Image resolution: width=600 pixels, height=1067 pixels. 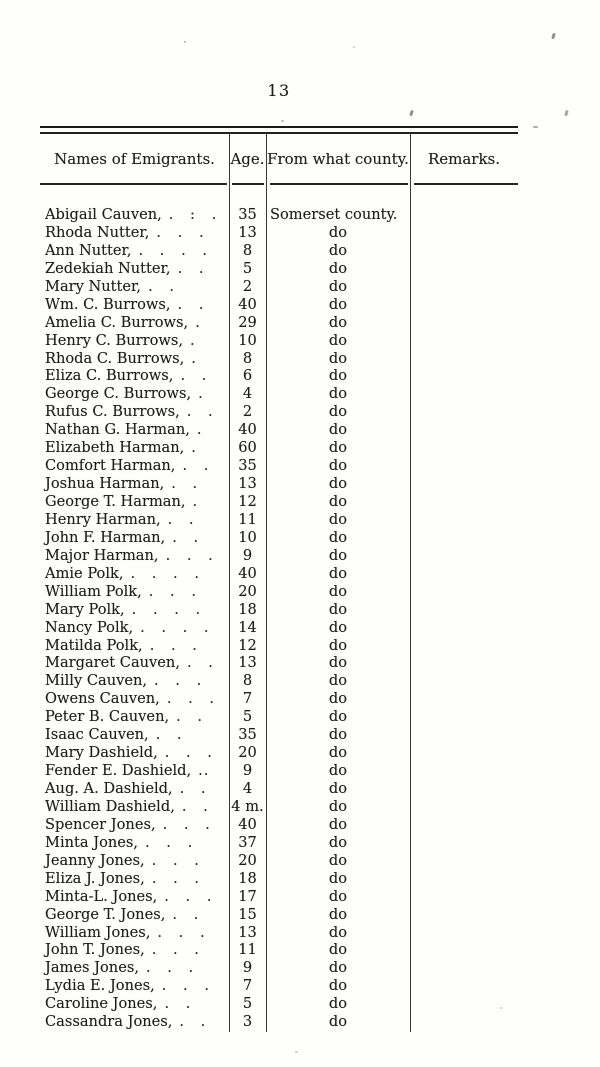 I want to click on emigrant-name-cell: Cassandra Jones, . ., so click(x=134, y=1022).